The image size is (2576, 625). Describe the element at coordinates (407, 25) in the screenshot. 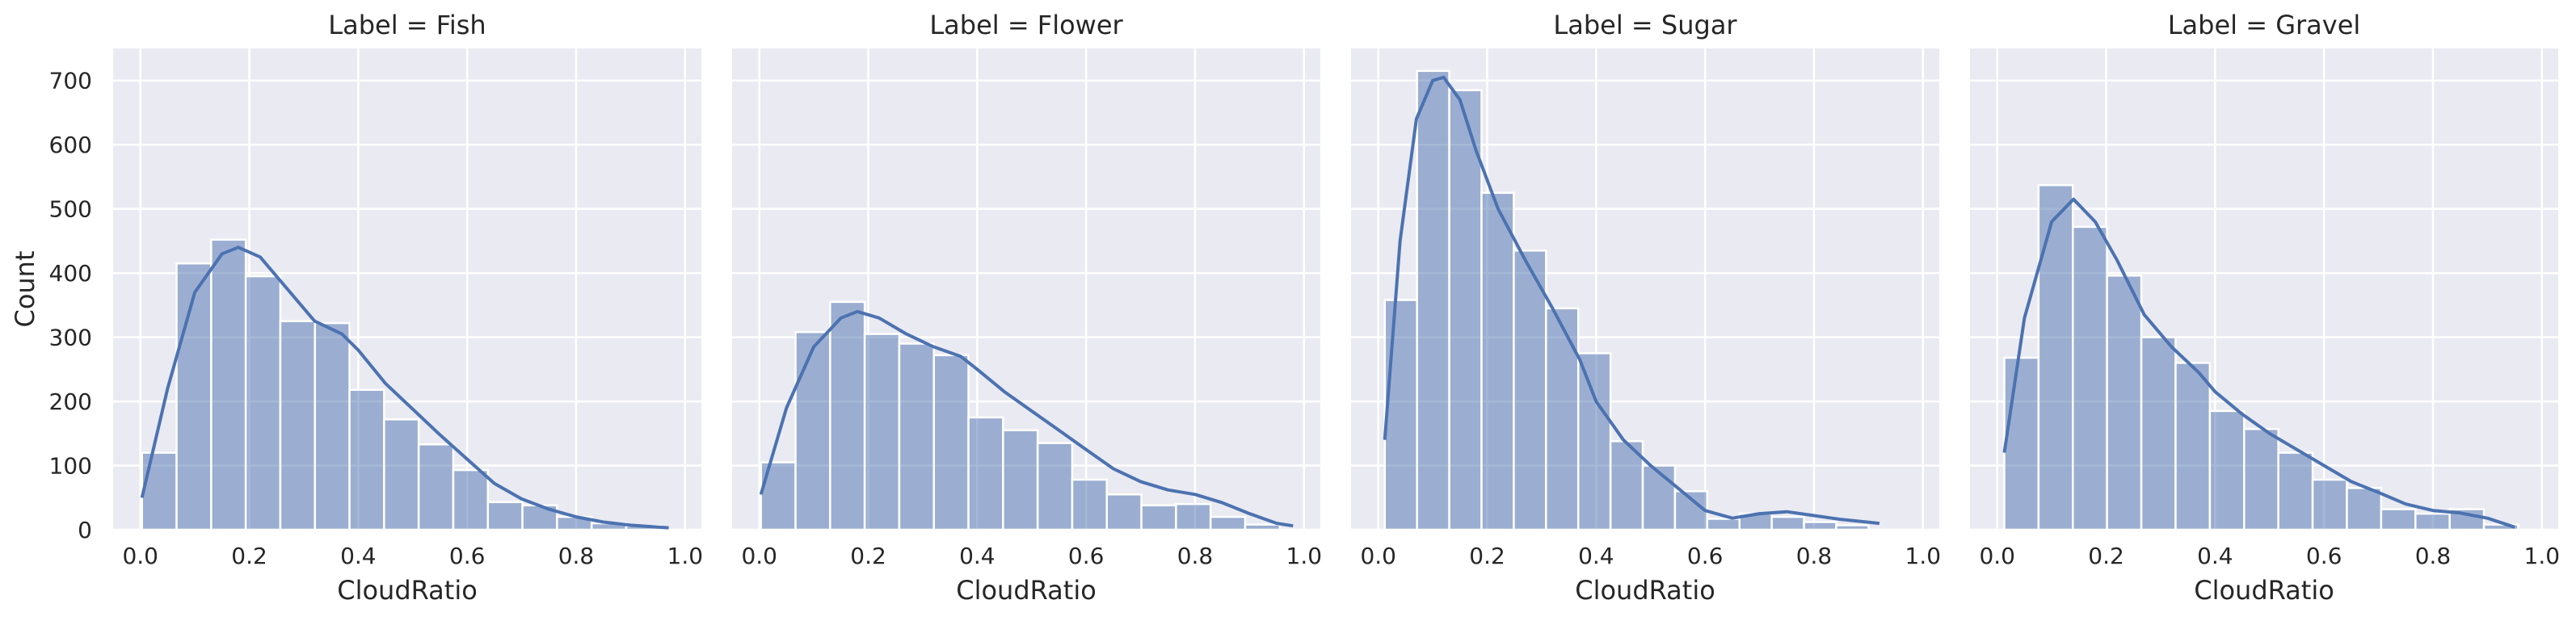

I see `panel-title: Label = Fish` at that location.